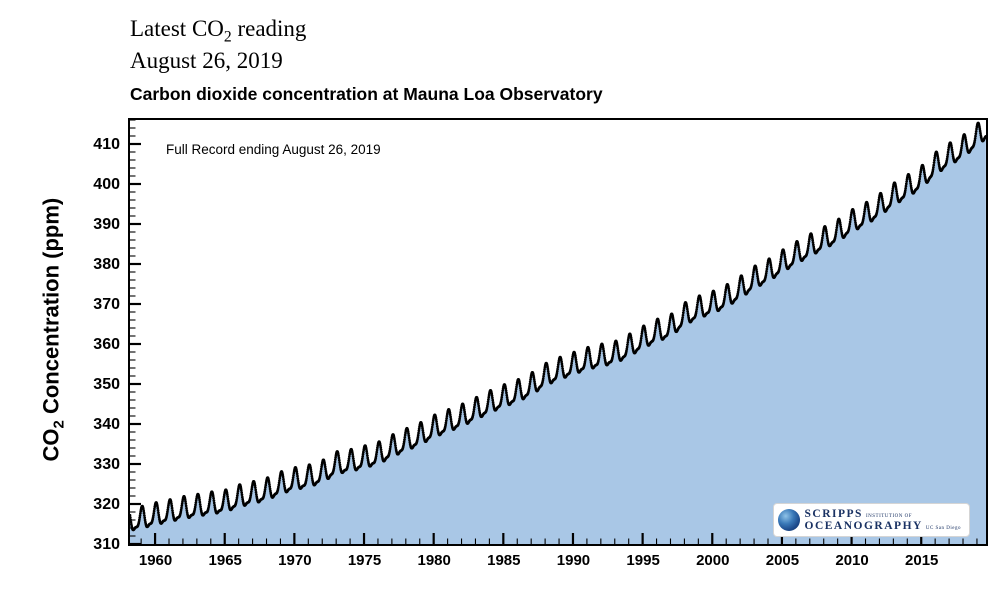 This screenshot has width=1000, height=600. Describe the element at coordinates (177, 28) in the screenshot. I see `latest-reading-prefix: Latest CO` at that location.